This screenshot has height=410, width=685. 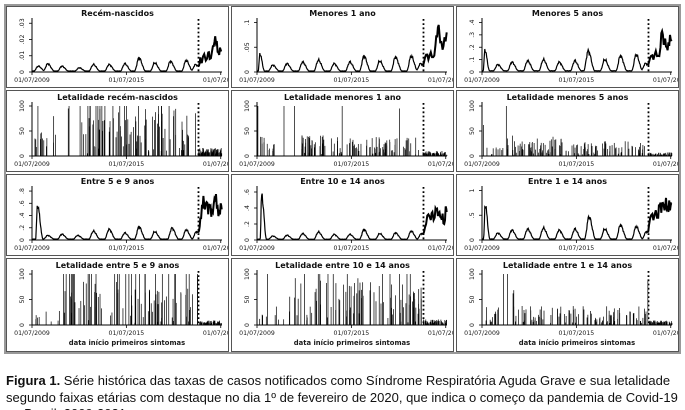 What do you see at coordinates (472, 215) in the screenshot?
I see `y-tick-label: .5` at bounding box center [472, 215].